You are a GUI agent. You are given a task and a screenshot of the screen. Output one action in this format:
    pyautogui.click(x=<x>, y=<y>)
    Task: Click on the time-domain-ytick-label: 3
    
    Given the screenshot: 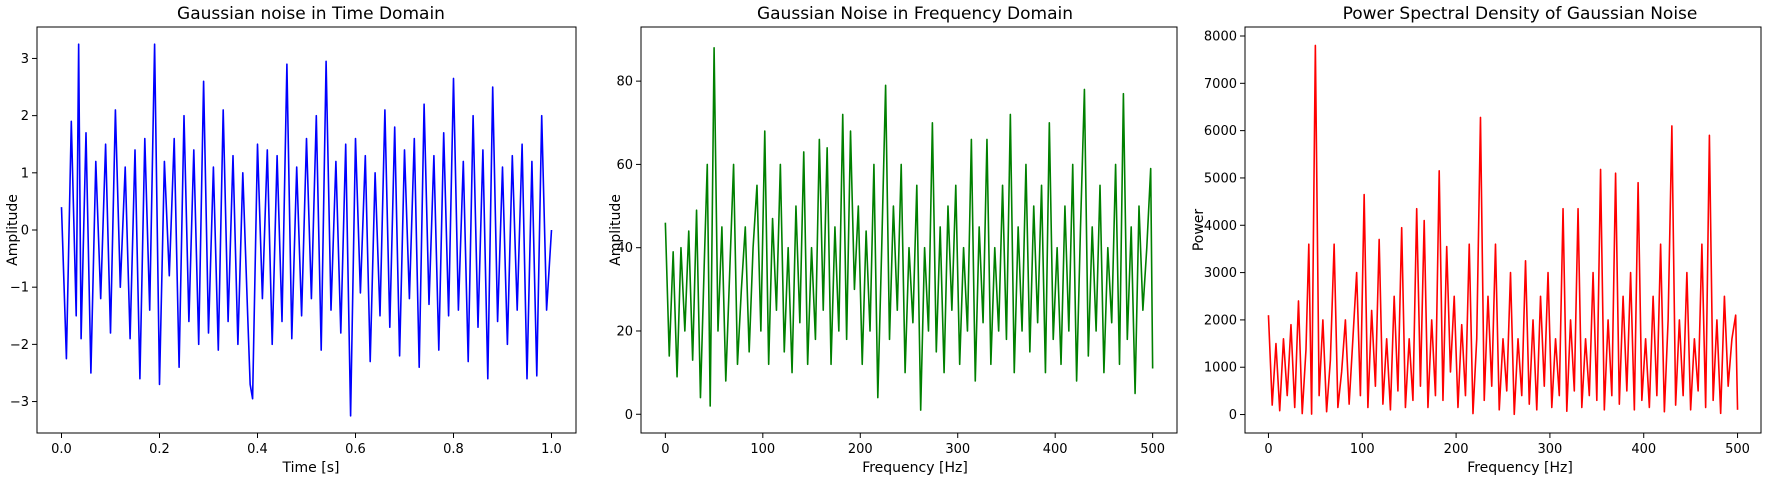 What is the action you would take?
    pyautogui.click(x=25, y=59)
    